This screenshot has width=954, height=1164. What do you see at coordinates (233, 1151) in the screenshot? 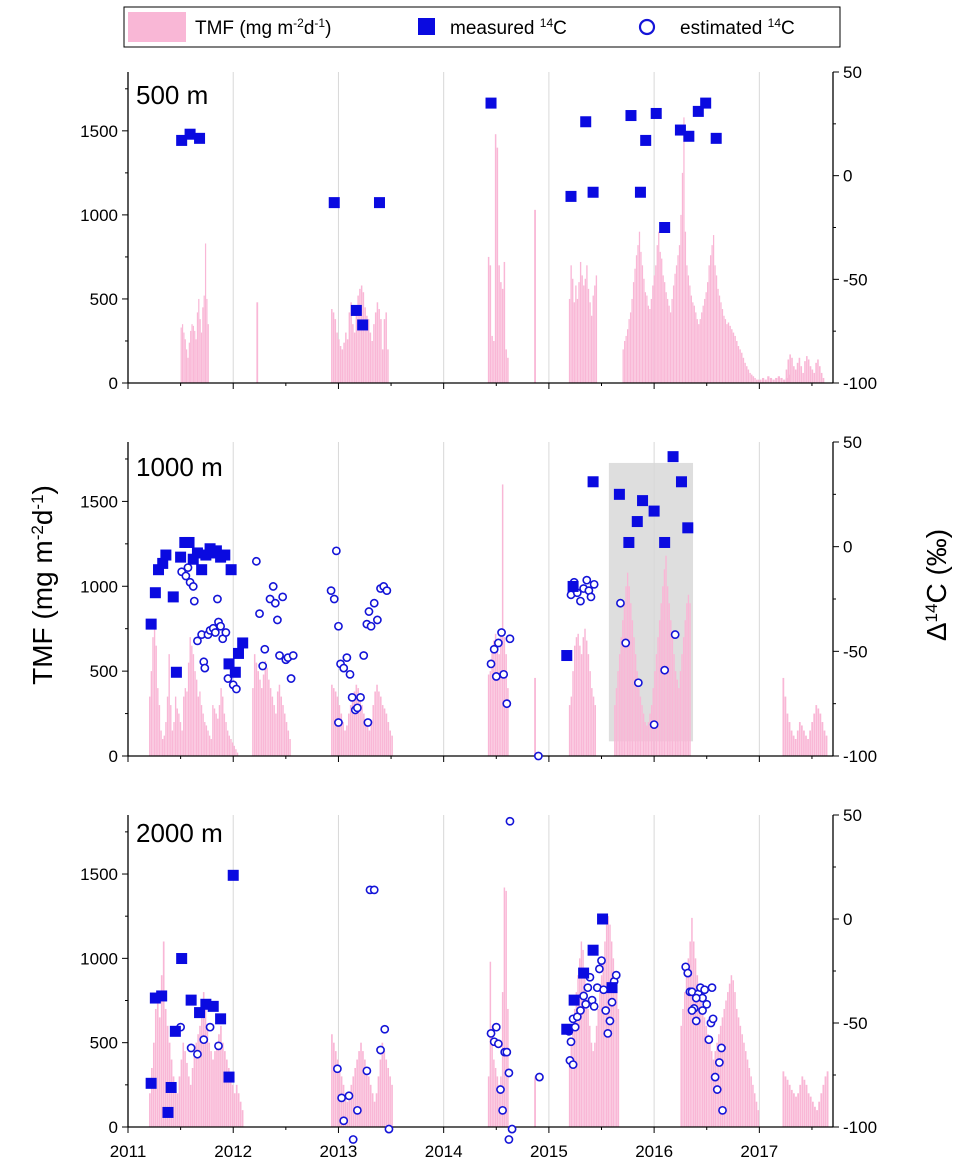
I see `x-tick-label: 2012` at bounding box center [233, 1151].